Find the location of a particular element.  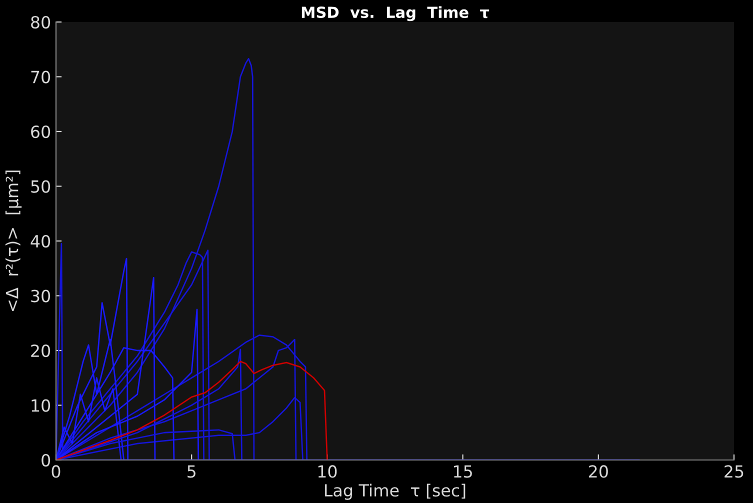

y-tick-label: 50 is located at coordinates (40, 186).